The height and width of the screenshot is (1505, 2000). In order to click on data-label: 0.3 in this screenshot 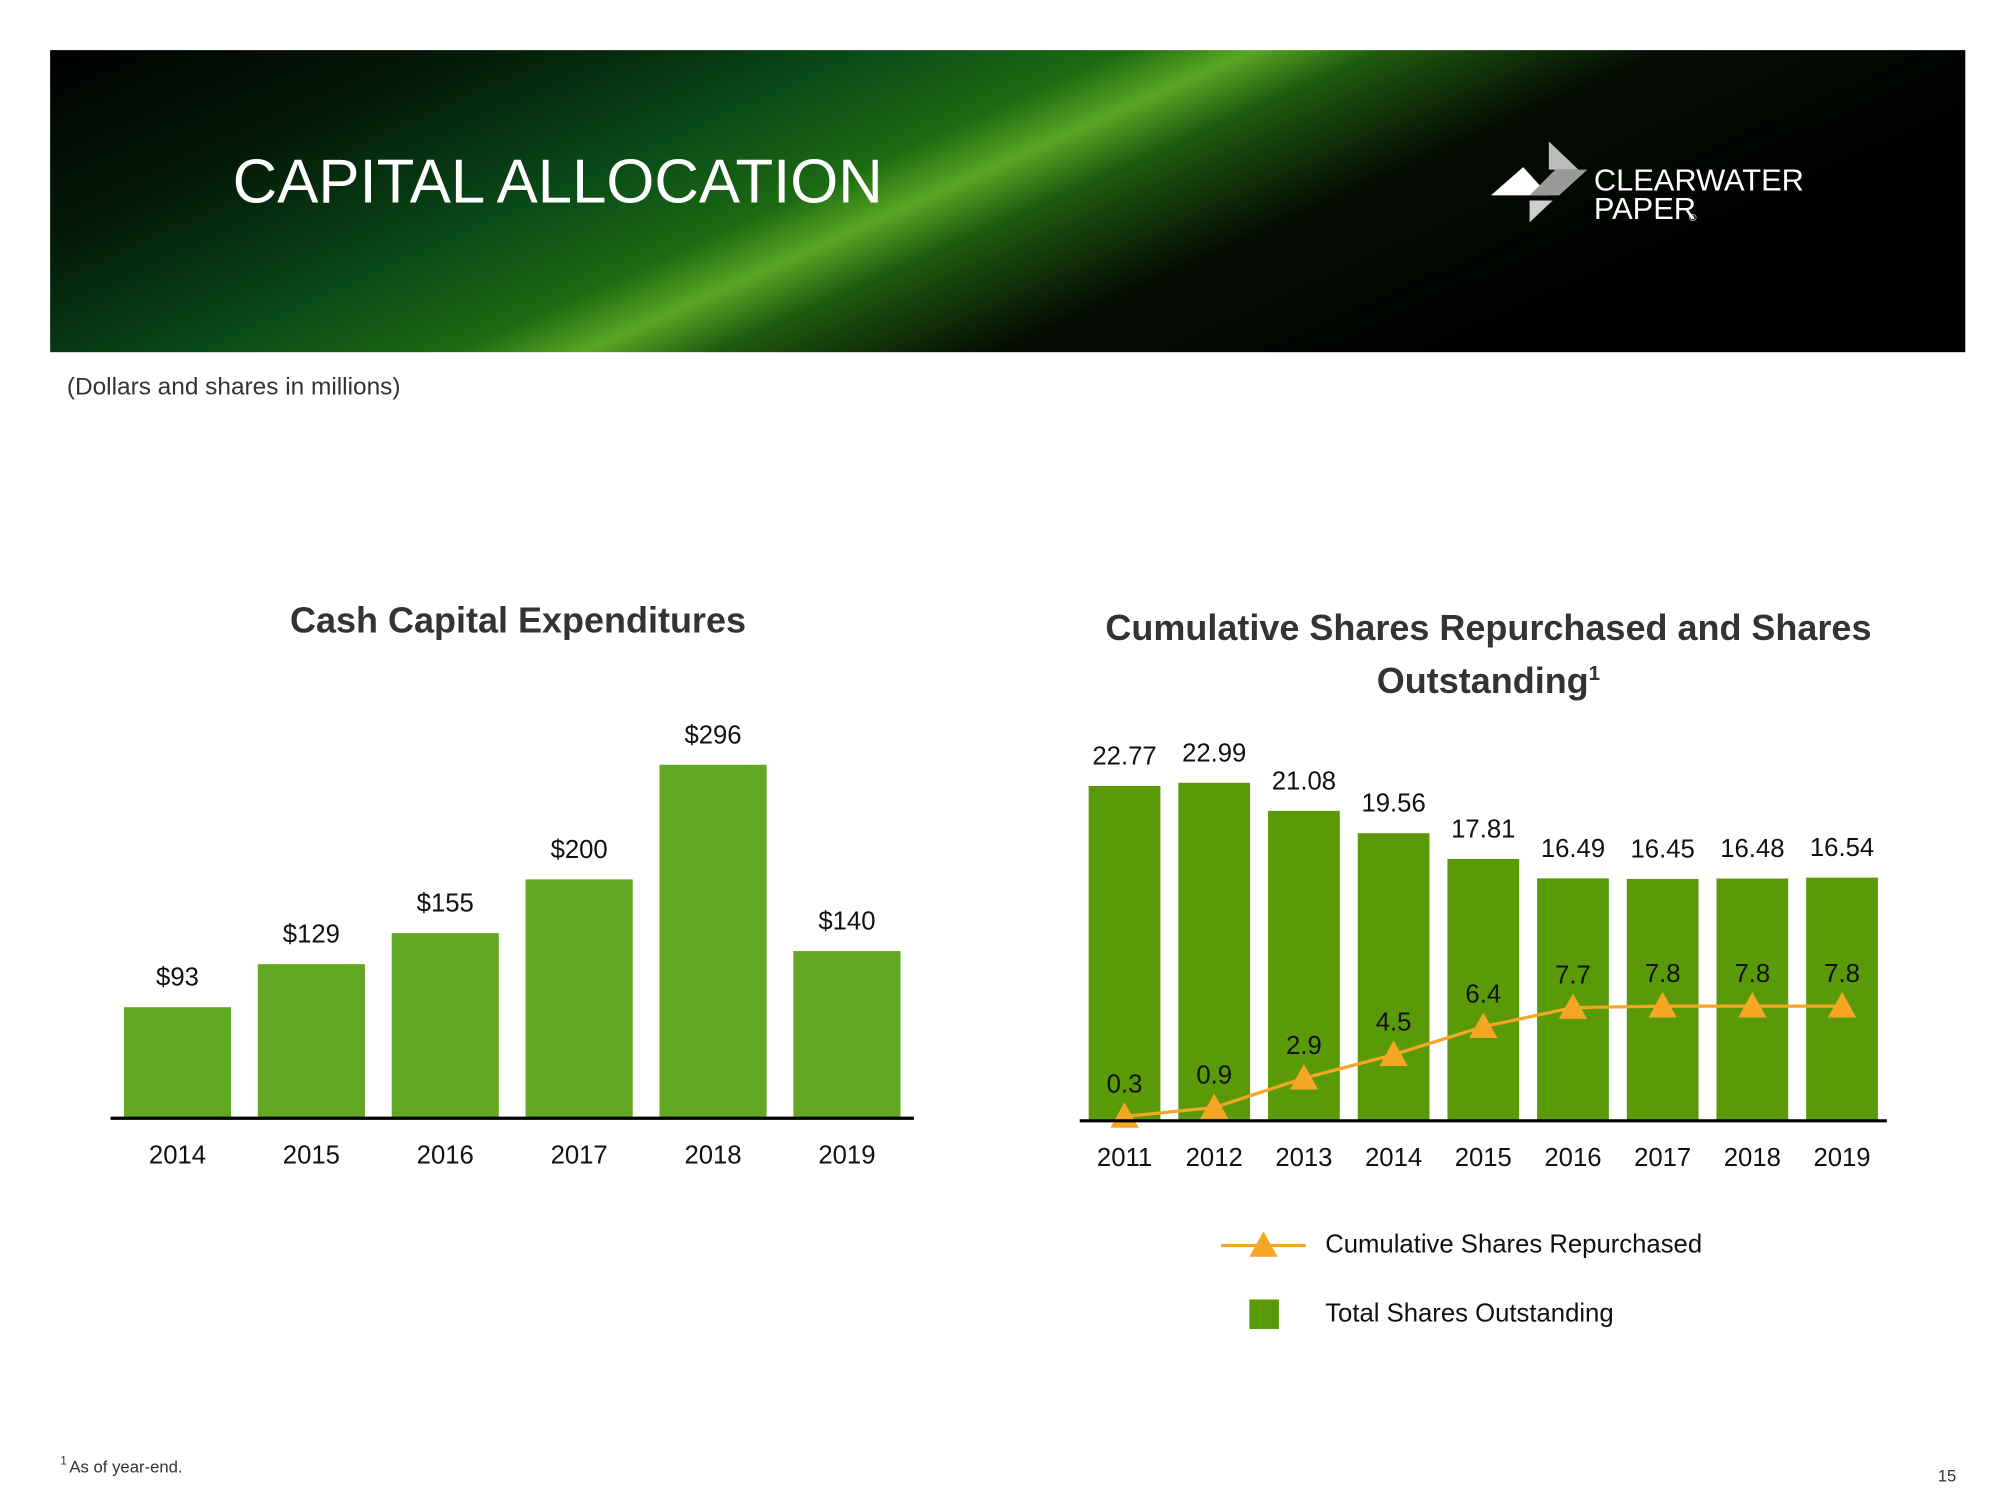, I will do `click(1125, 1084)`.